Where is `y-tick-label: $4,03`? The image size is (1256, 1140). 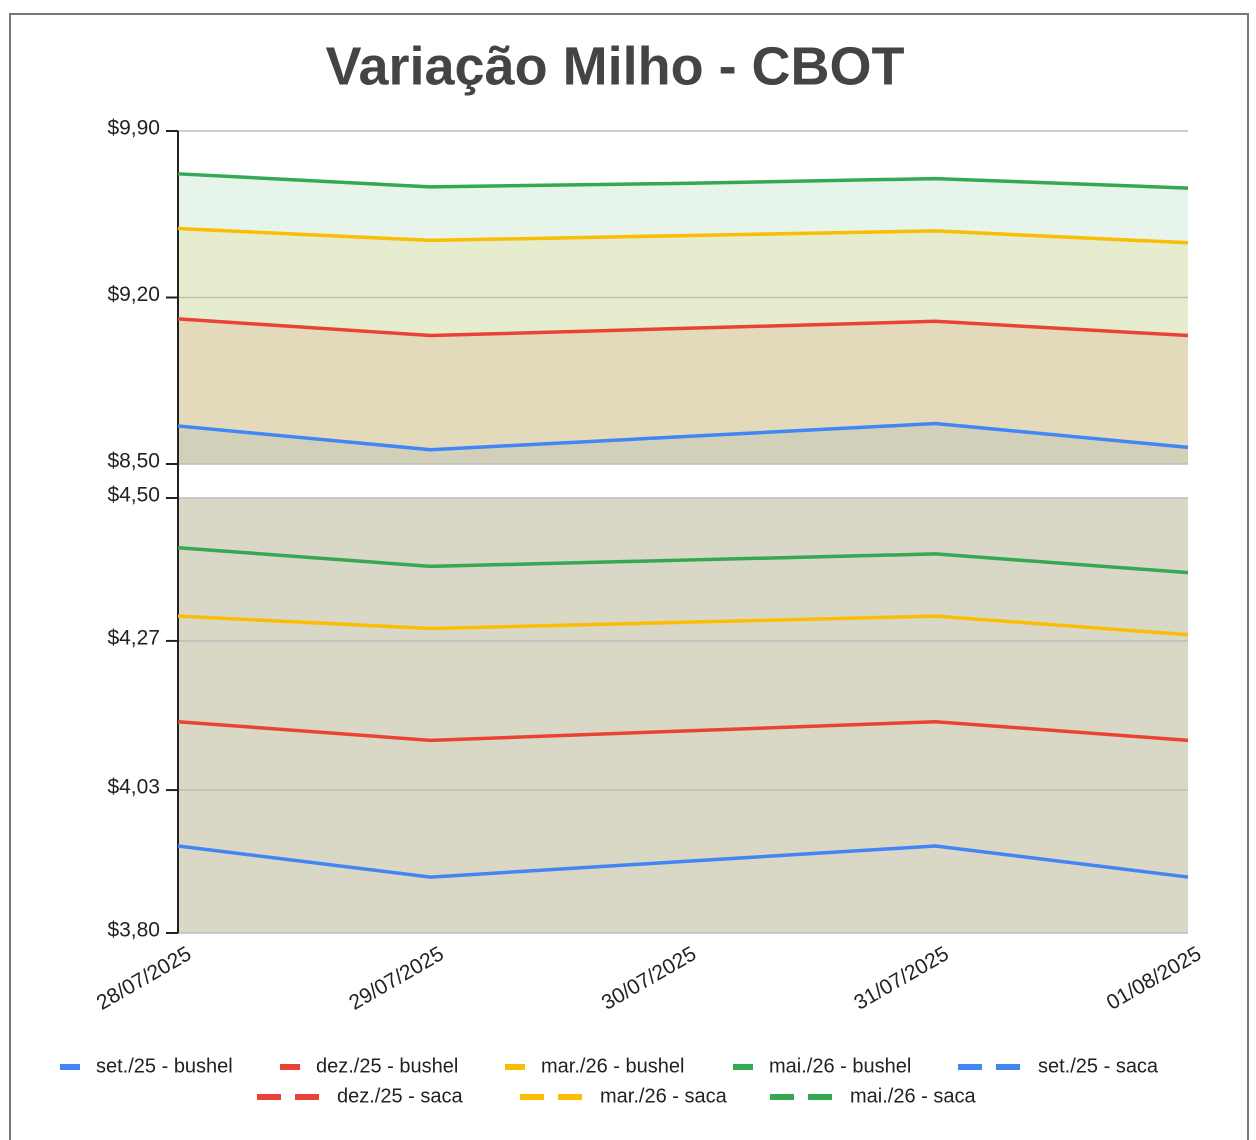 y-tick-label: $4,03 is located at coordinates (133, 787).